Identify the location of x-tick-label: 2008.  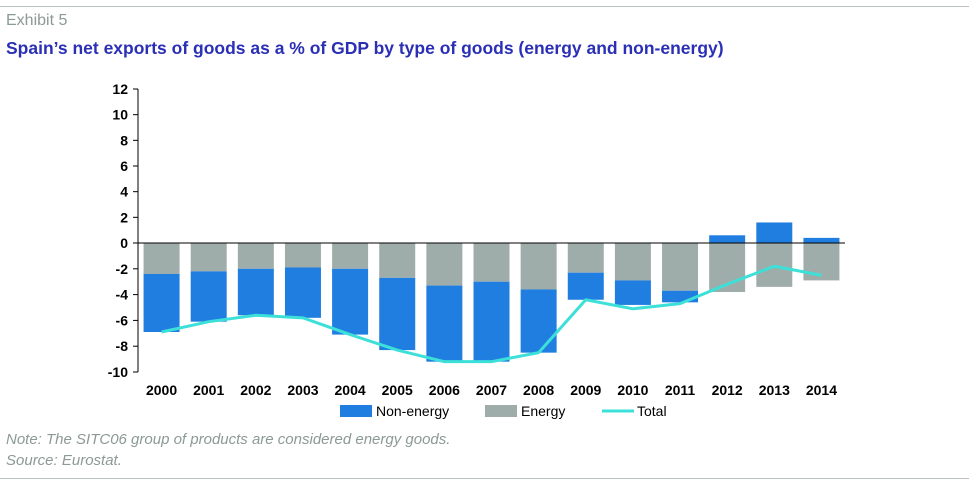
(538, 390).